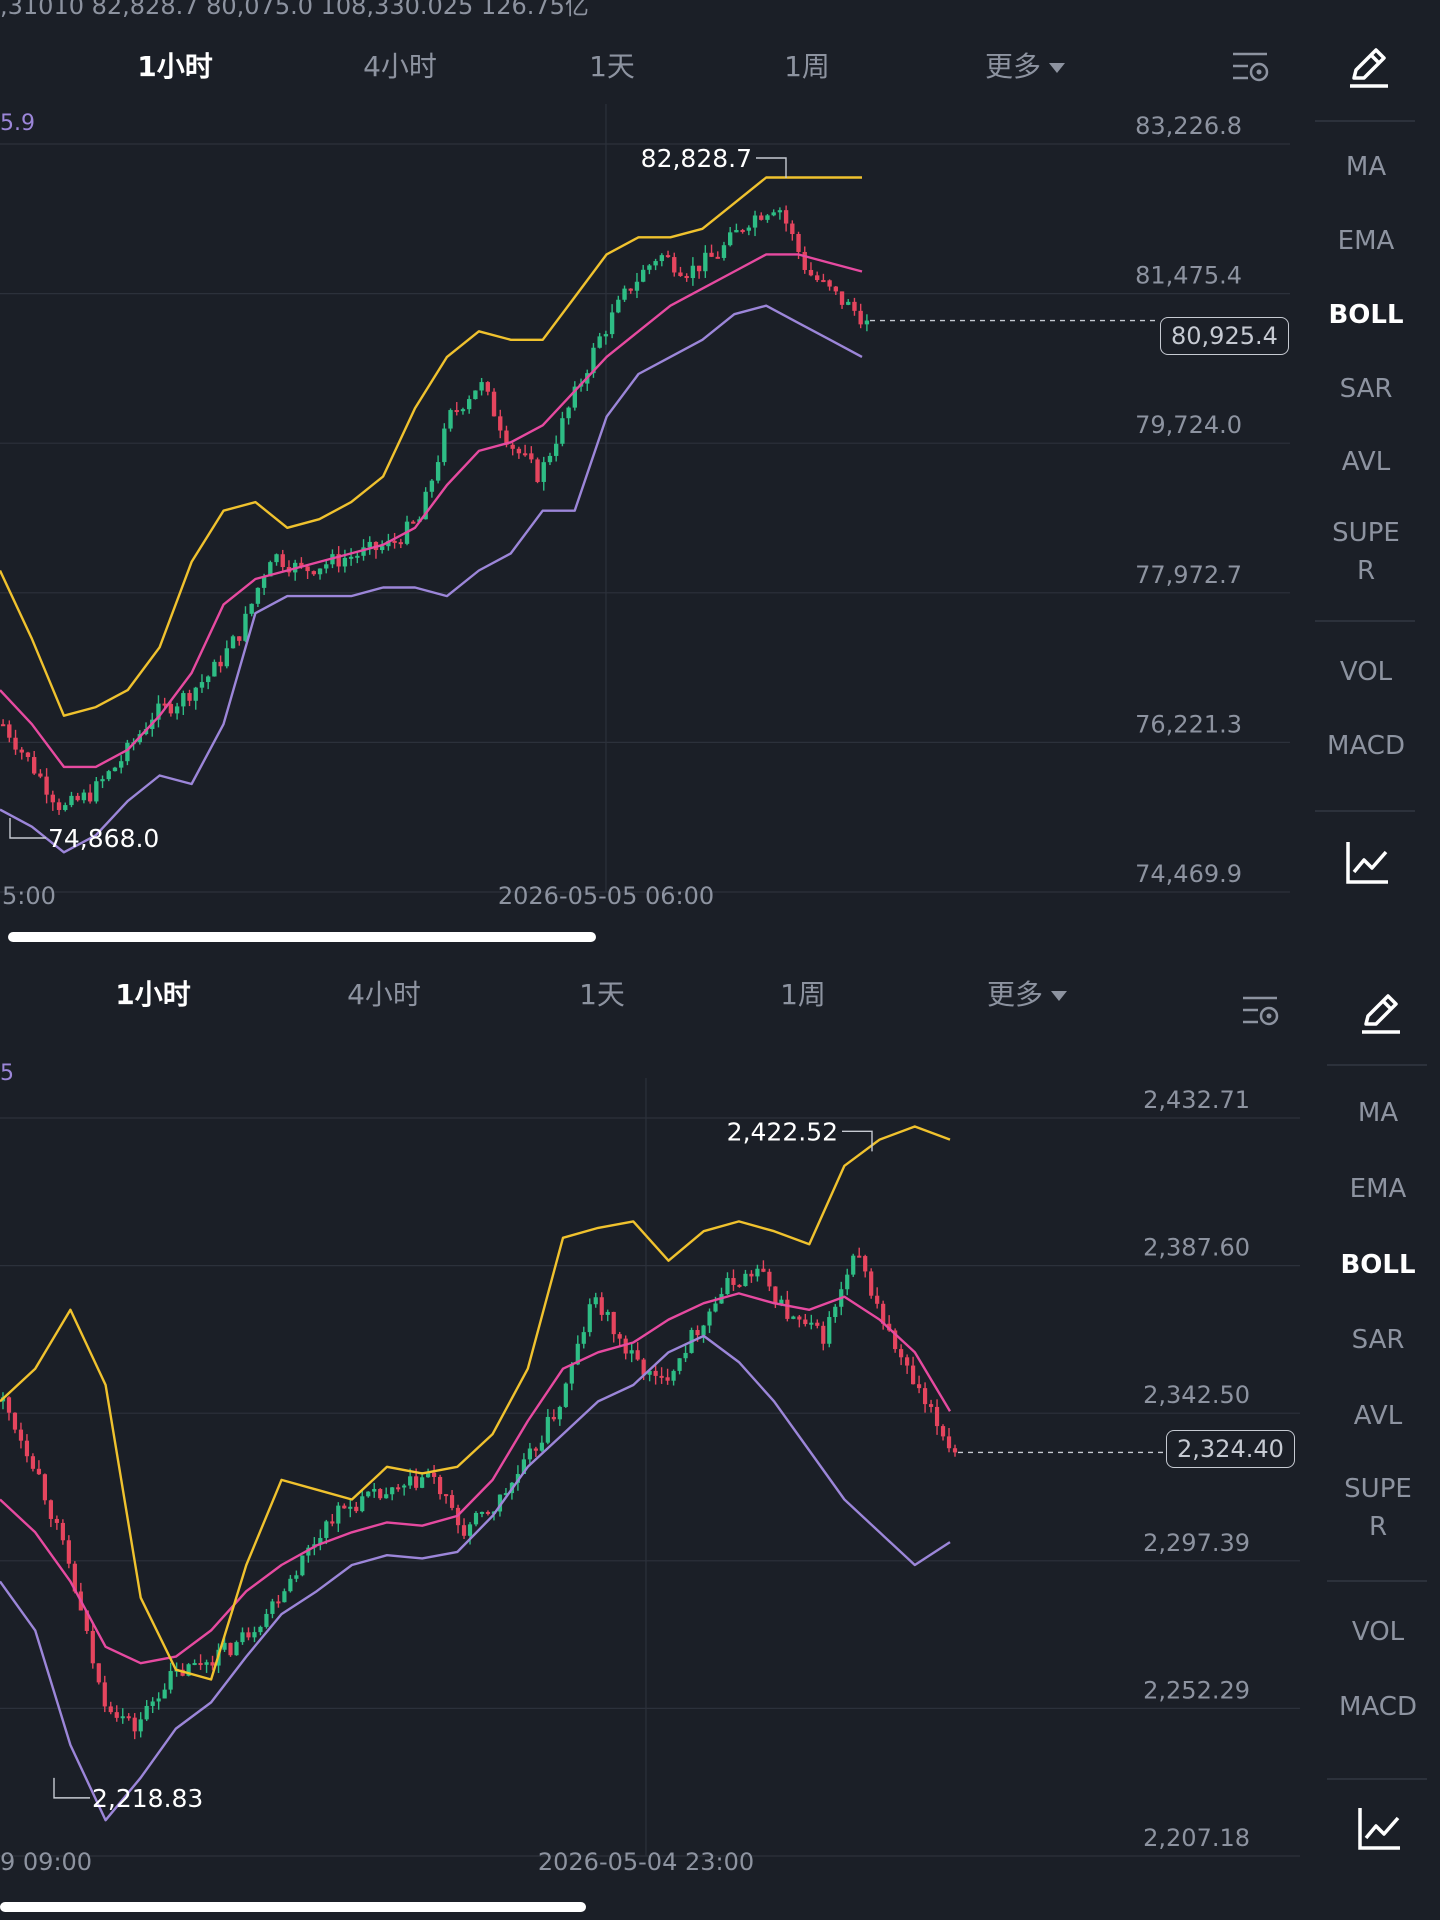 The image size is (1440, 1920). What do you see at coordinates (1188, 724) in the screenshot?
I see `y-tick-label: 76,221.3` at bounding box center [1188, 724].